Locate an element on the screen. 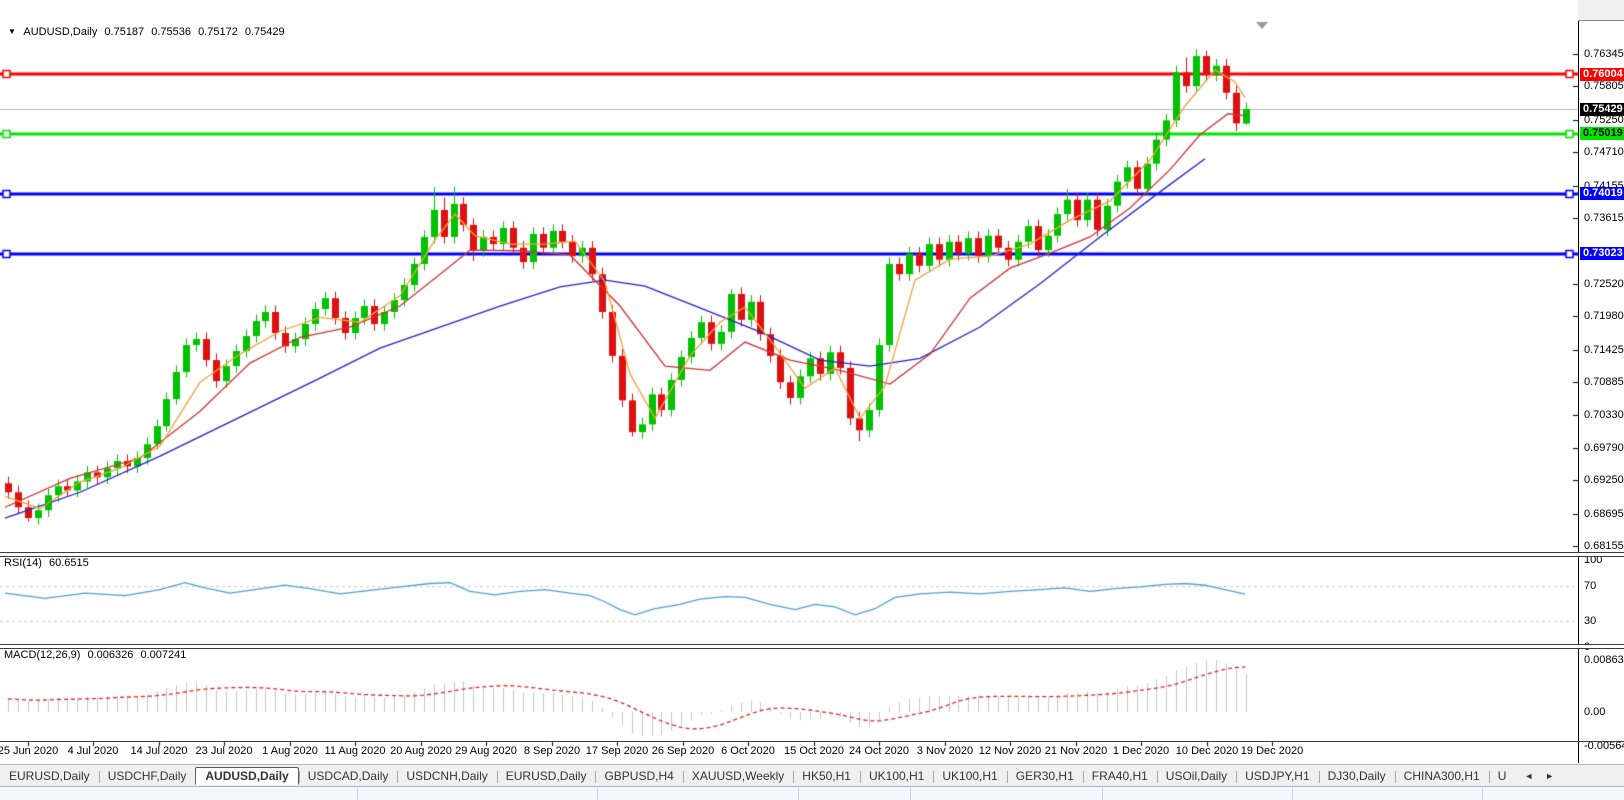  price-level-badge: 0.73023 is located at coordinates (1602, 254).